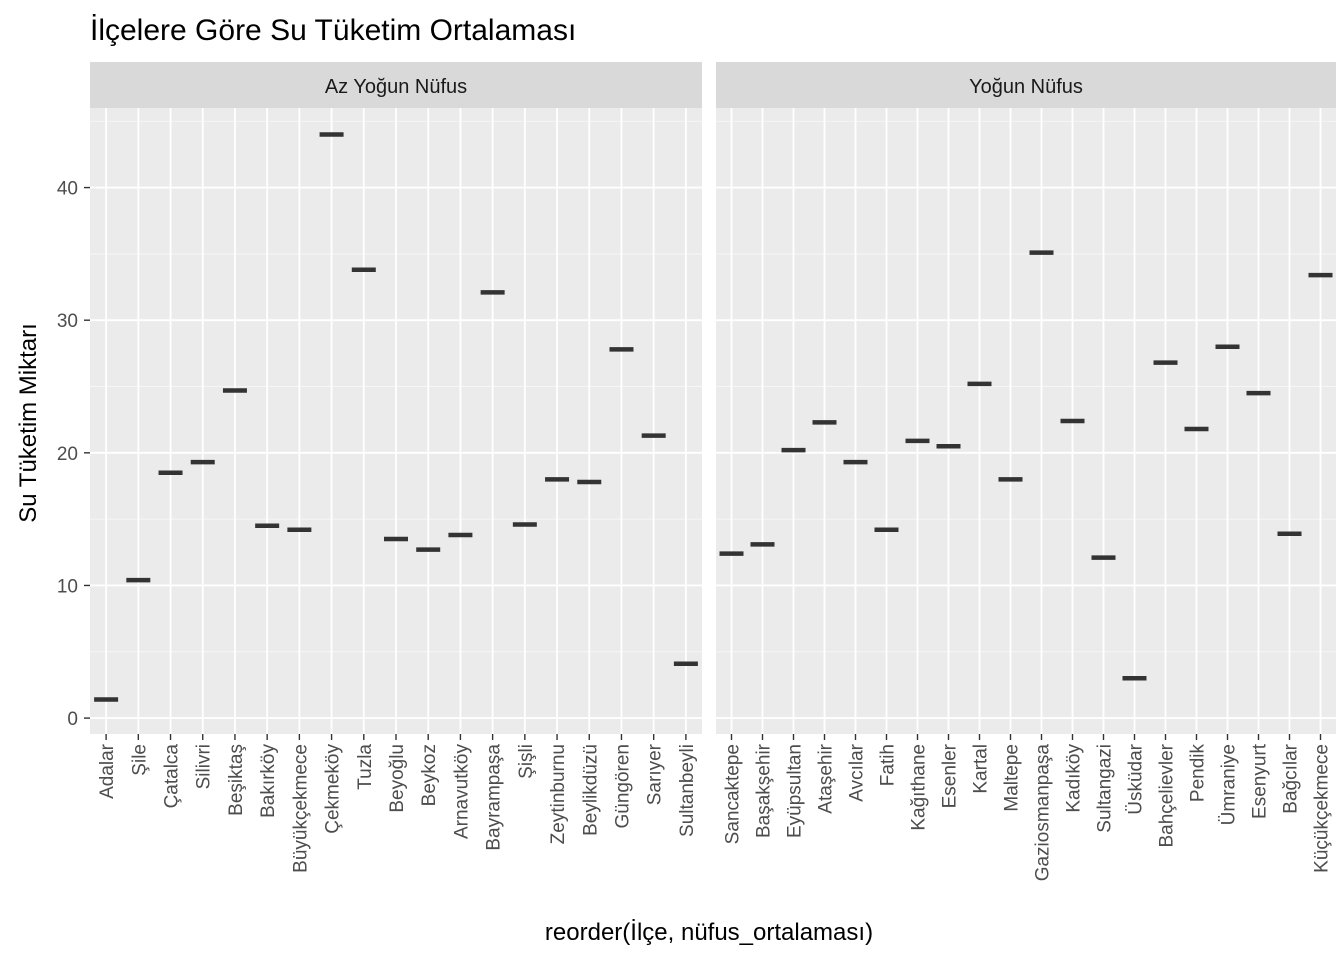  I want to click on x-tick-label: Pendik, so click(1198, 773).